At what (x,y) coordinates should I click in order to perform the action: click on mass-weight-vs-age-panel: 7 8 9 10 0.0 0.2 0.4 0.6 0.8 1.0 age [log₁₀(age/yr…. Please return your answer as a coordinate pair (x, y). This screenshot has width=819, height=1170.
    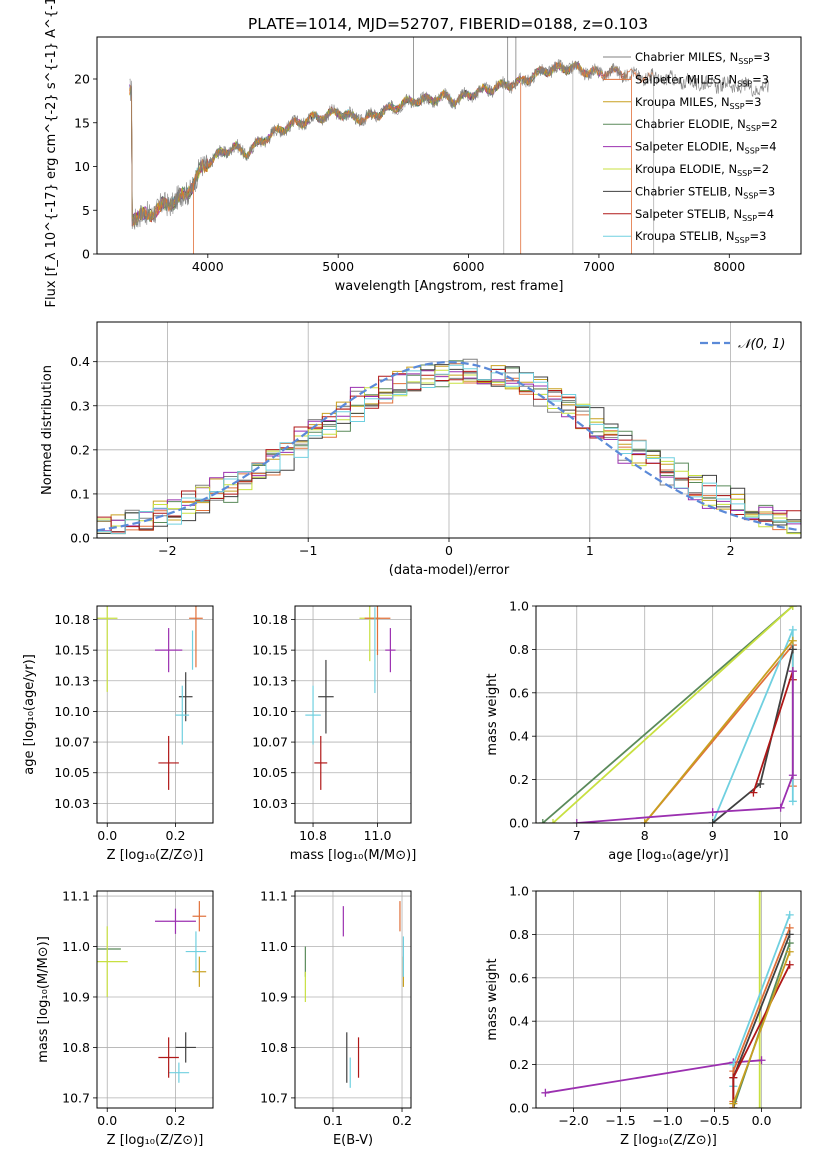
    Looking at the image, I should click on (643, 731).